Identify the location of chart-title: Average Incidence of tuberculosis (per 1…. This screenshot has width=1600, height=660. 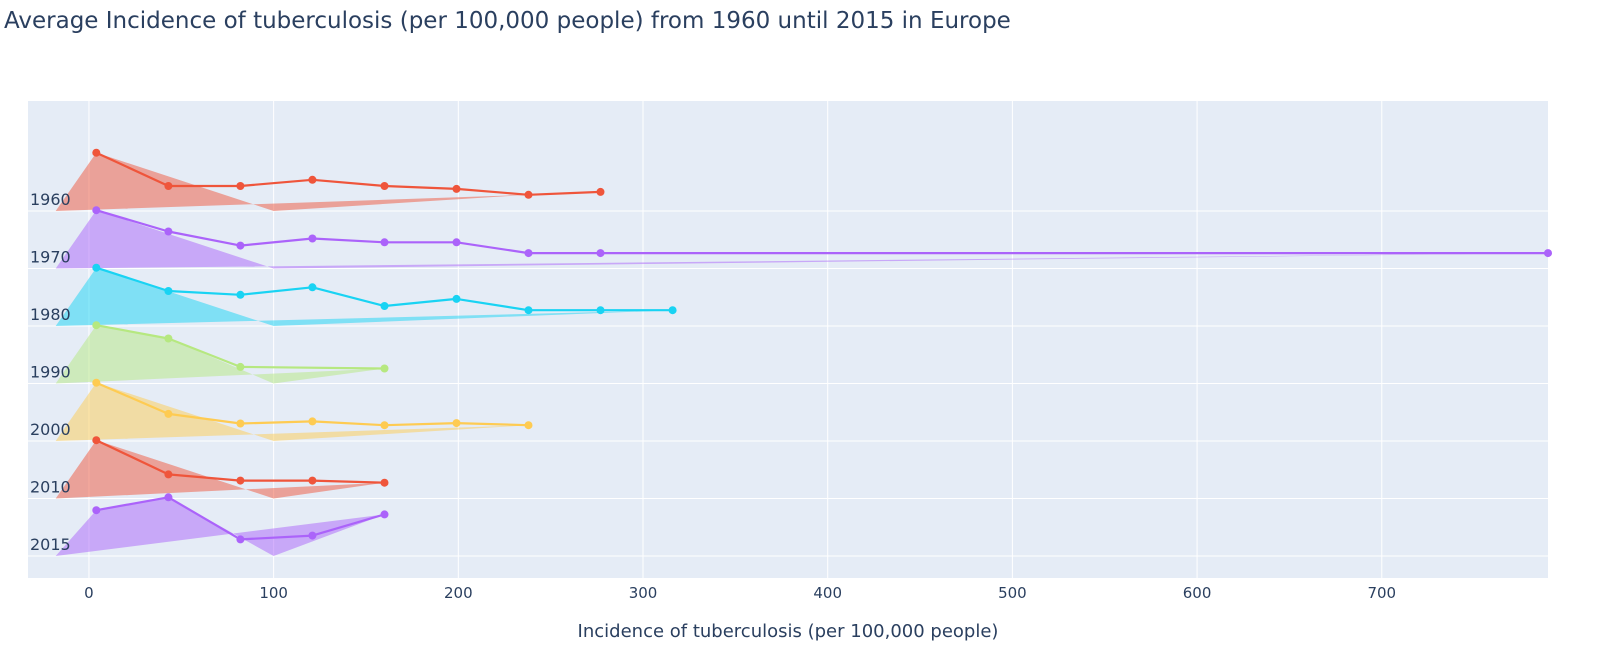
(507, 21).